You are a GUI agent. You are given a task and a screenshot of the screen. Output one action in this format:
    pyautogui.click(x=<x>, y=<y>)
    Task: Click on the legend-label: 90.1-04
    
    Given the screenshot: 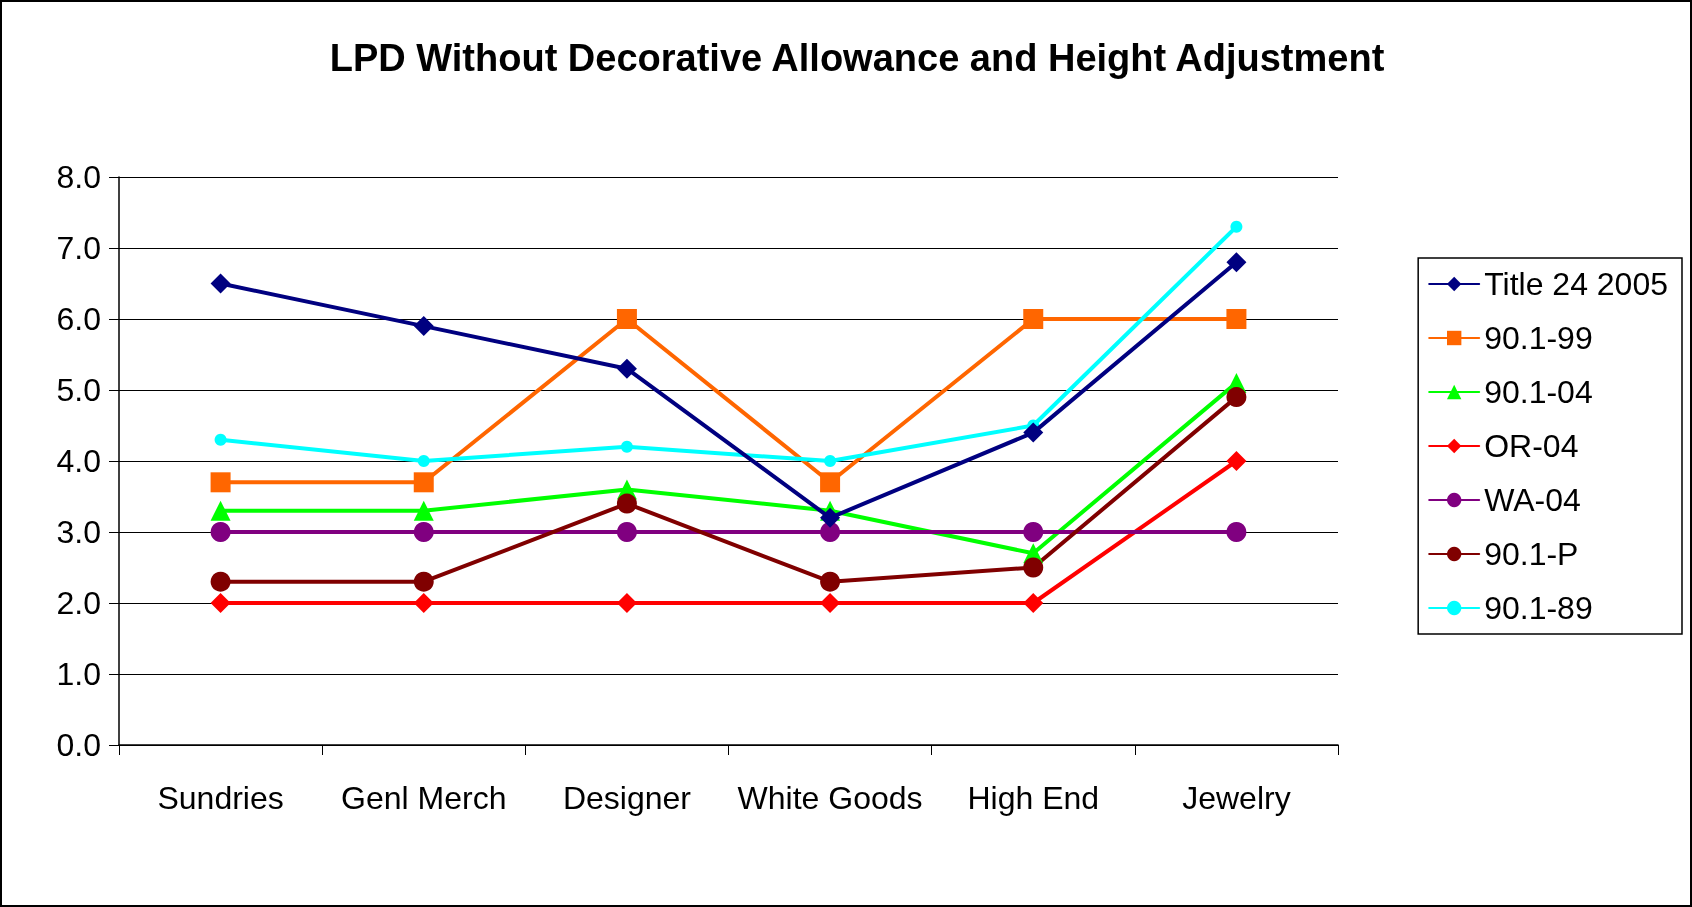 What is the action you would take?
    pyautogui.click(x=1538, y=392)
    